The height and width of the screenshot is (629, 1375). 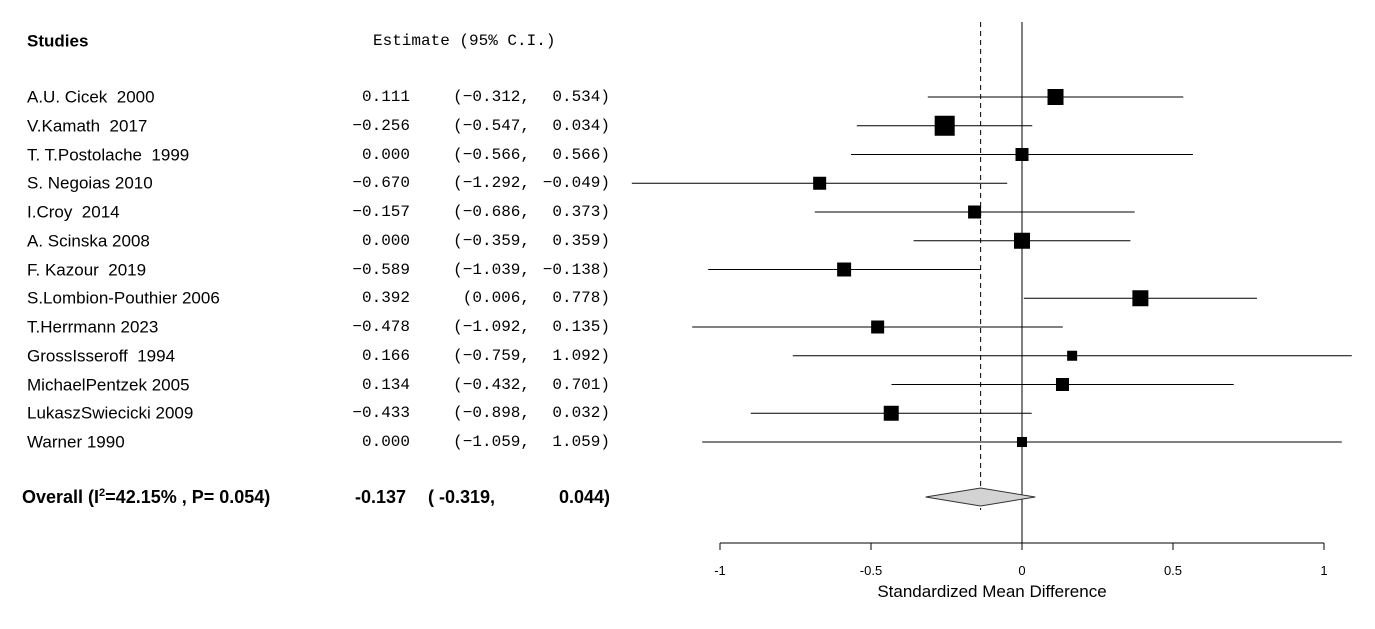 What do you see at coordinates (584, 497) in the screenshot?
I see `overall-upper: 0.044` at bounding box center [584, 497].